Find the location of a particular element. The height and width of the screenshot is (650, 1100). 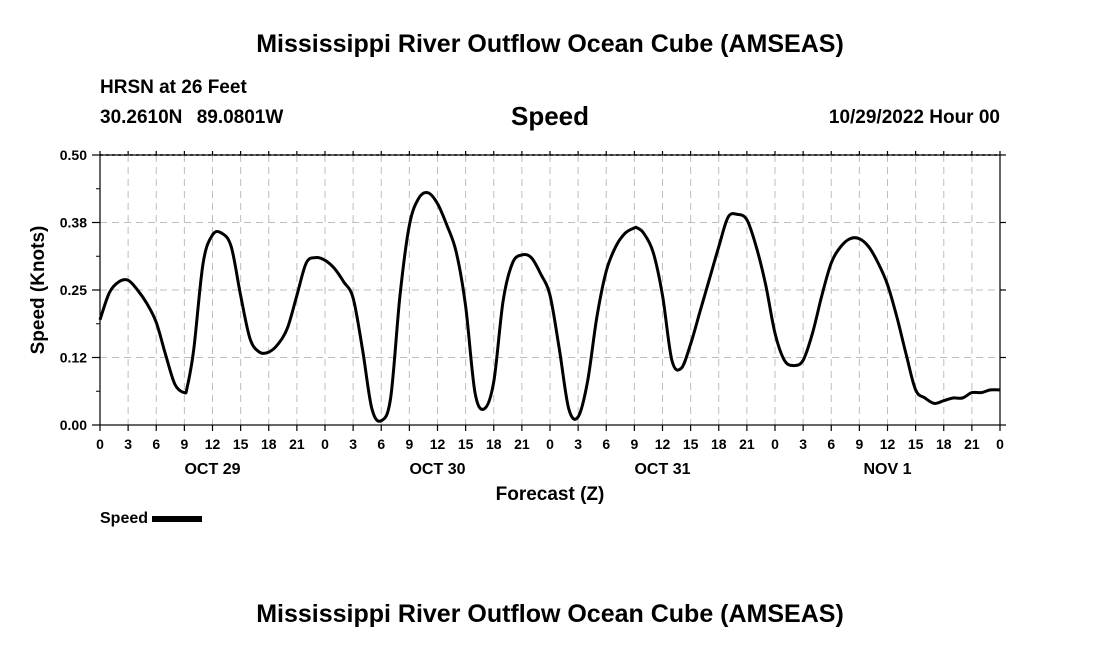

legend-swatch is located at coordinates (177, 518).